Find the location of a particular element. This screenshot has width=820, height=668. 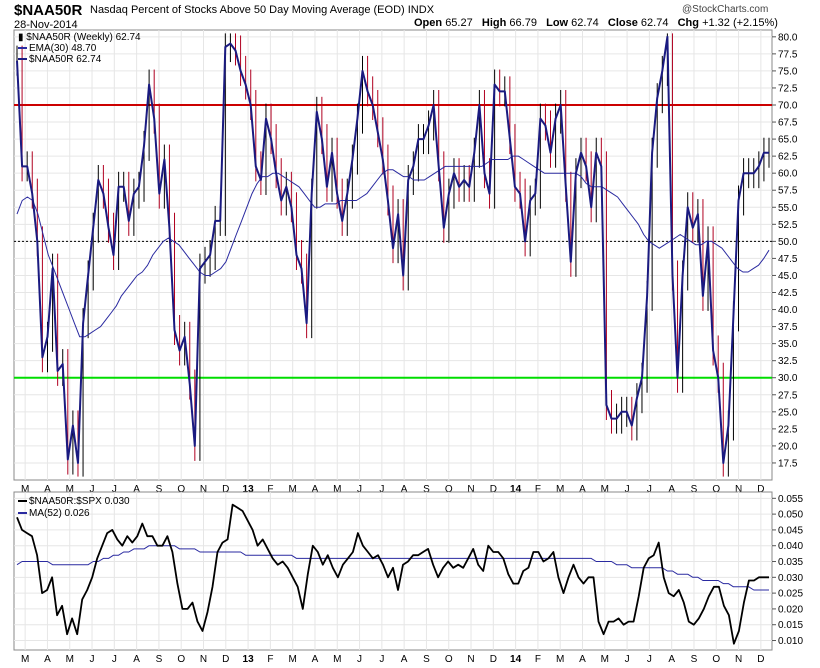

y-tick-label: 20.0 is located at coordinates (788, 446).